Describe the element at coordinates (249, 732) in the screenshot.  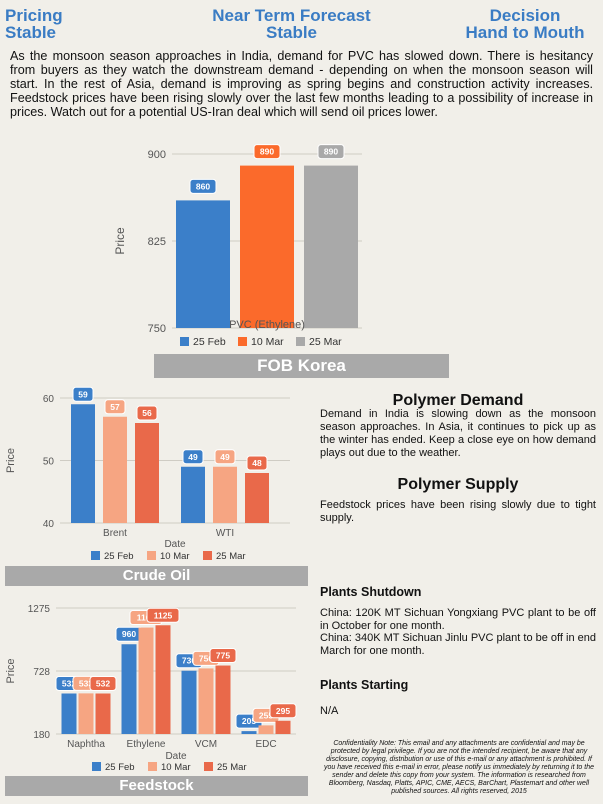
I see `bar-edc-25-feb` at that location.